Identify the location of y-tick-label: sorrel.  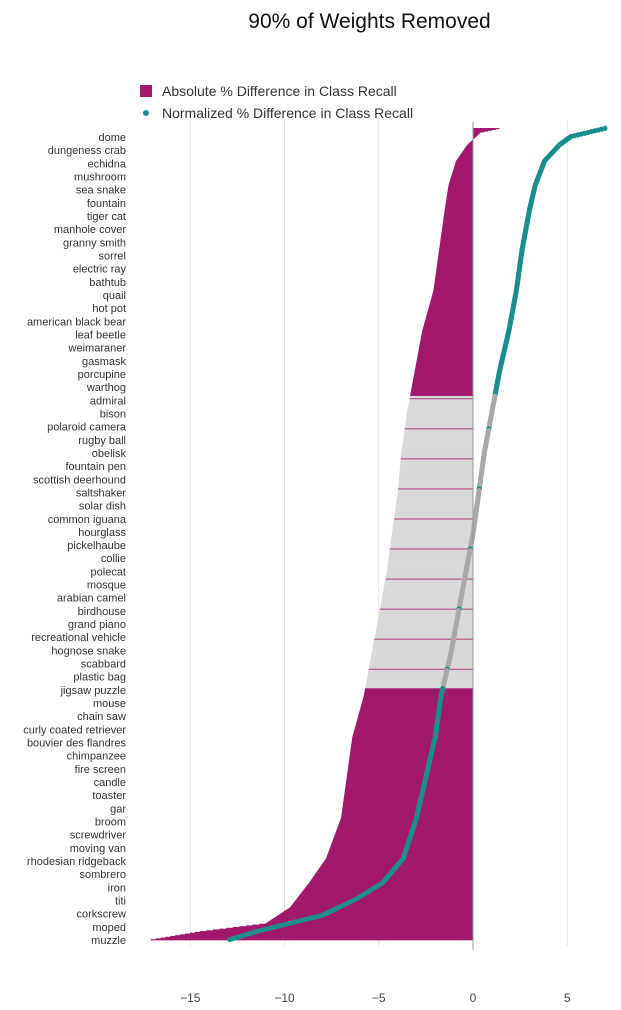
(112, 256).